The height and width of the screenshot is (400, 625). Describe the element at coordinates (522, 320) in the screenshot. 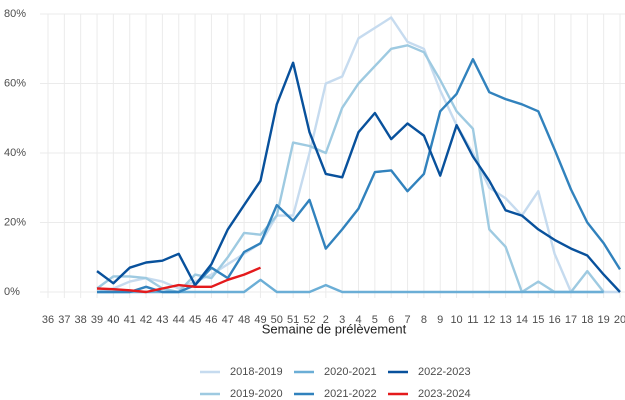

I see `x-tick-label: 14` at that location.